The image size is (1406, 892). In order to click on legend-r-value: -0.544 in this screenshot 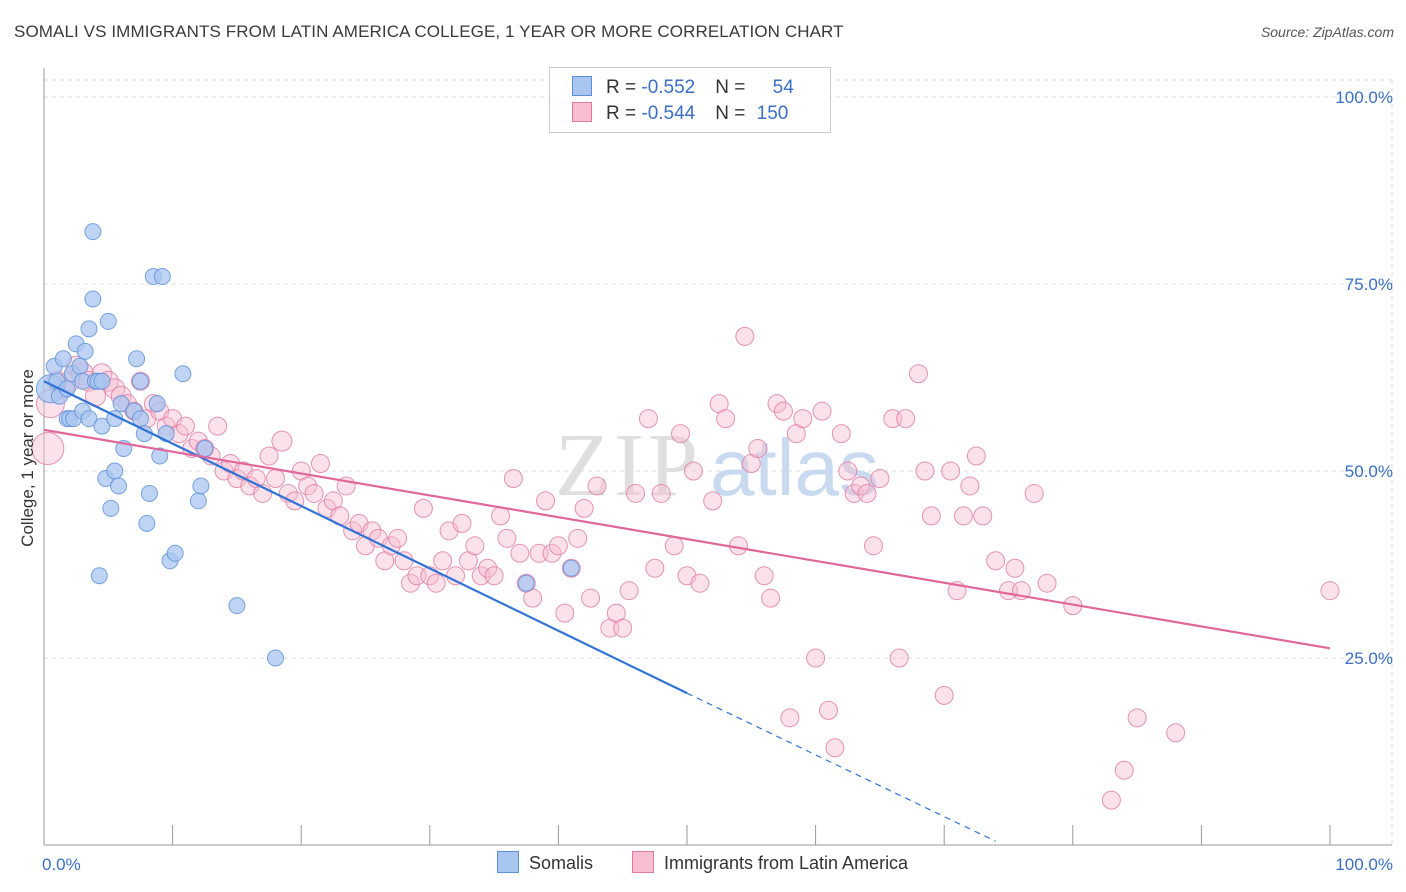, I will do `click(668, 113)`.